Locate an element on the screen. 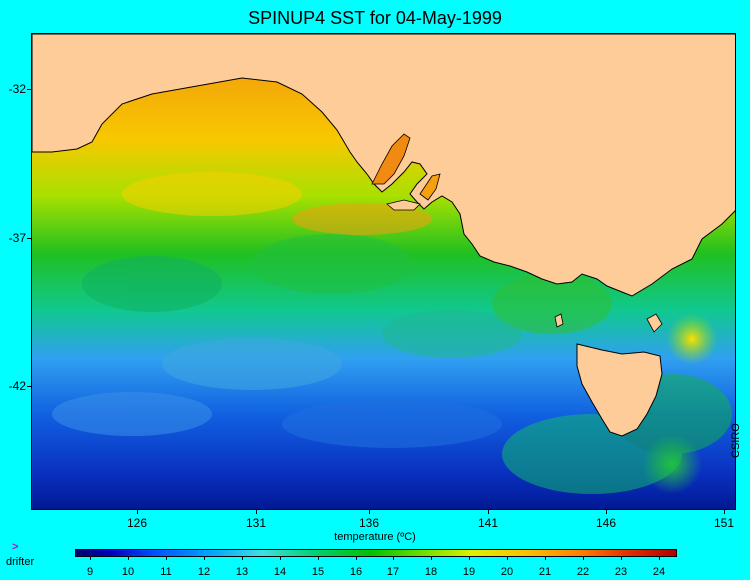  lon-tick-label-2: 131 is located at coordinates (256, 523).